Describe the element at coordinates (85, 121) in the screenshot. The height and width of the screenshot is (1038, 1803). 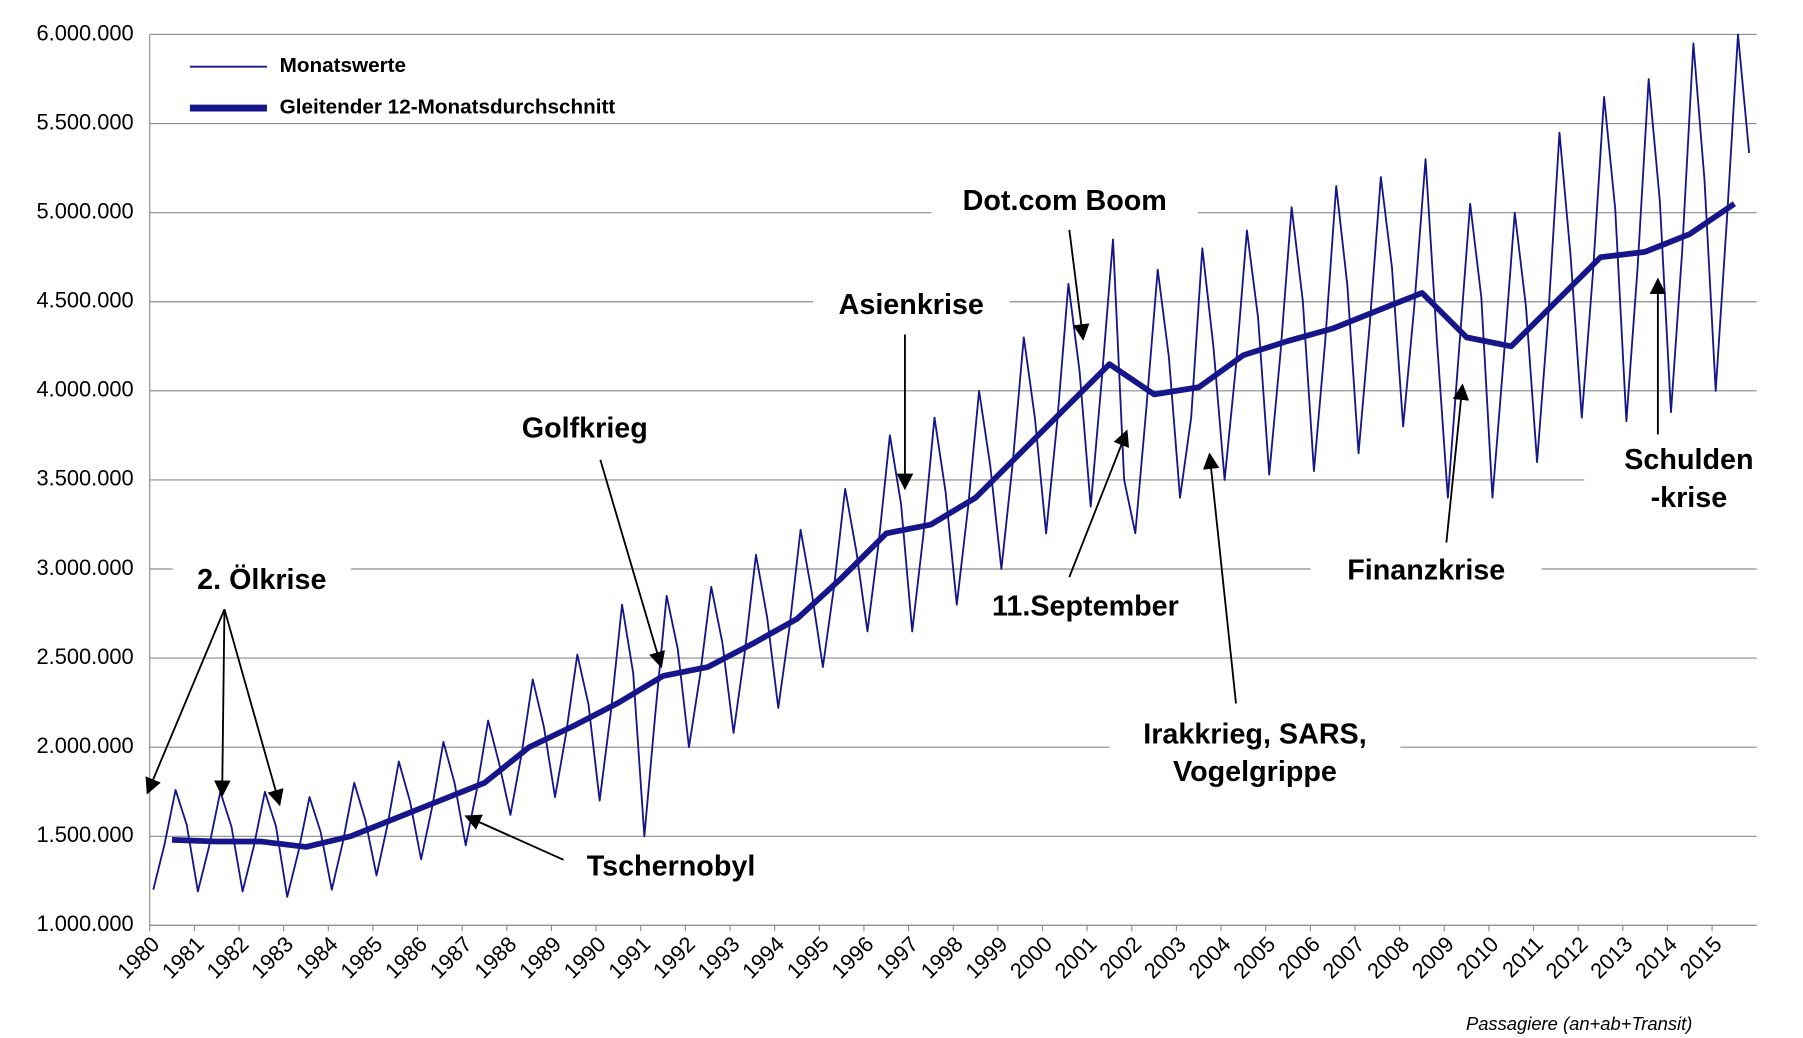
I see `y-tick-label: 5.500.000` at that location.